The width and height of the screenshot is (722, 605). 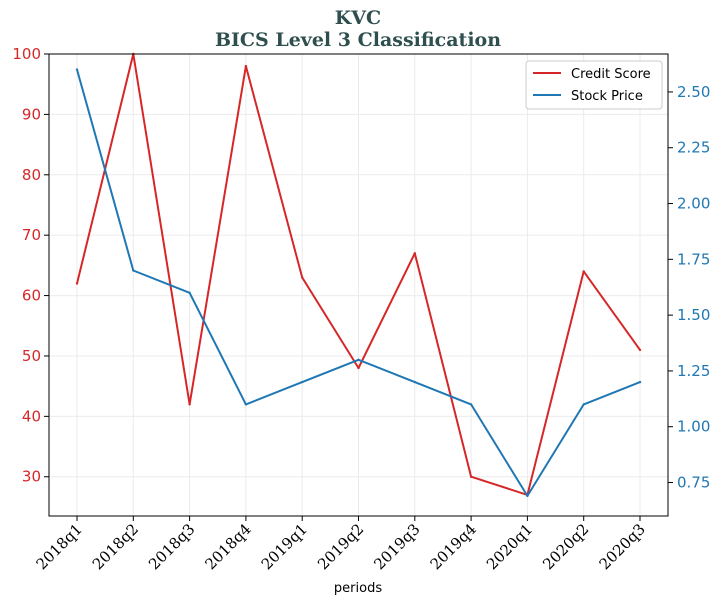 I want to click on x-tick-label: 2019q3, so click(x=396, y=546).